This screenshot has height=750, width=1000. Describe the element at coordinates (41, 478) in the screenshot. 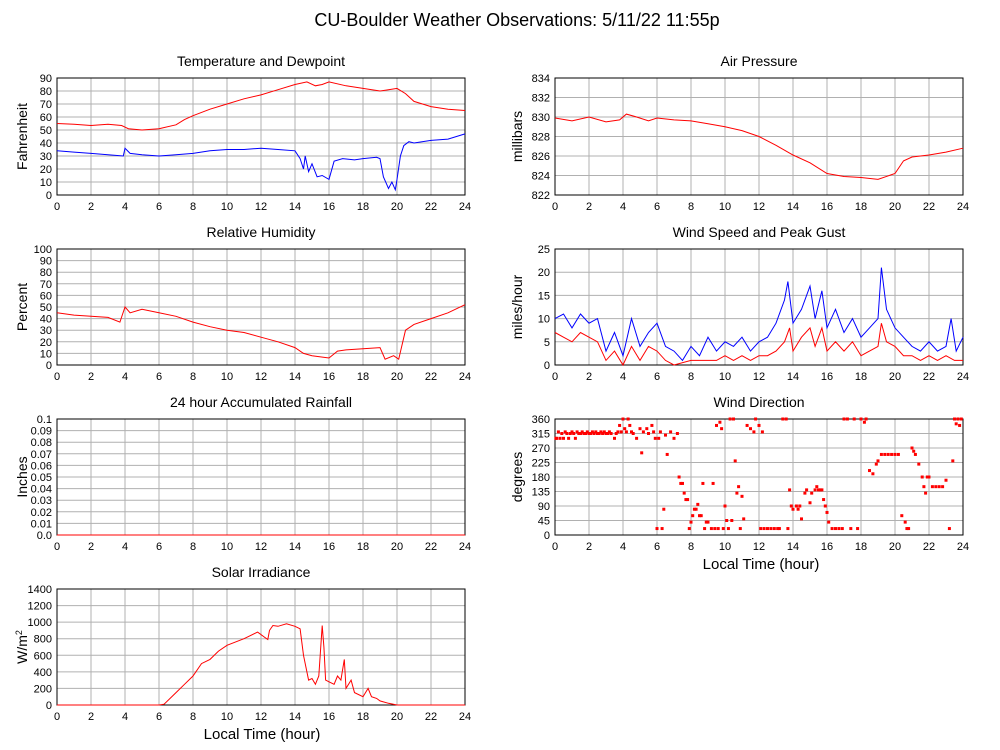

I see `y-tick-label: 0.05` at that location.